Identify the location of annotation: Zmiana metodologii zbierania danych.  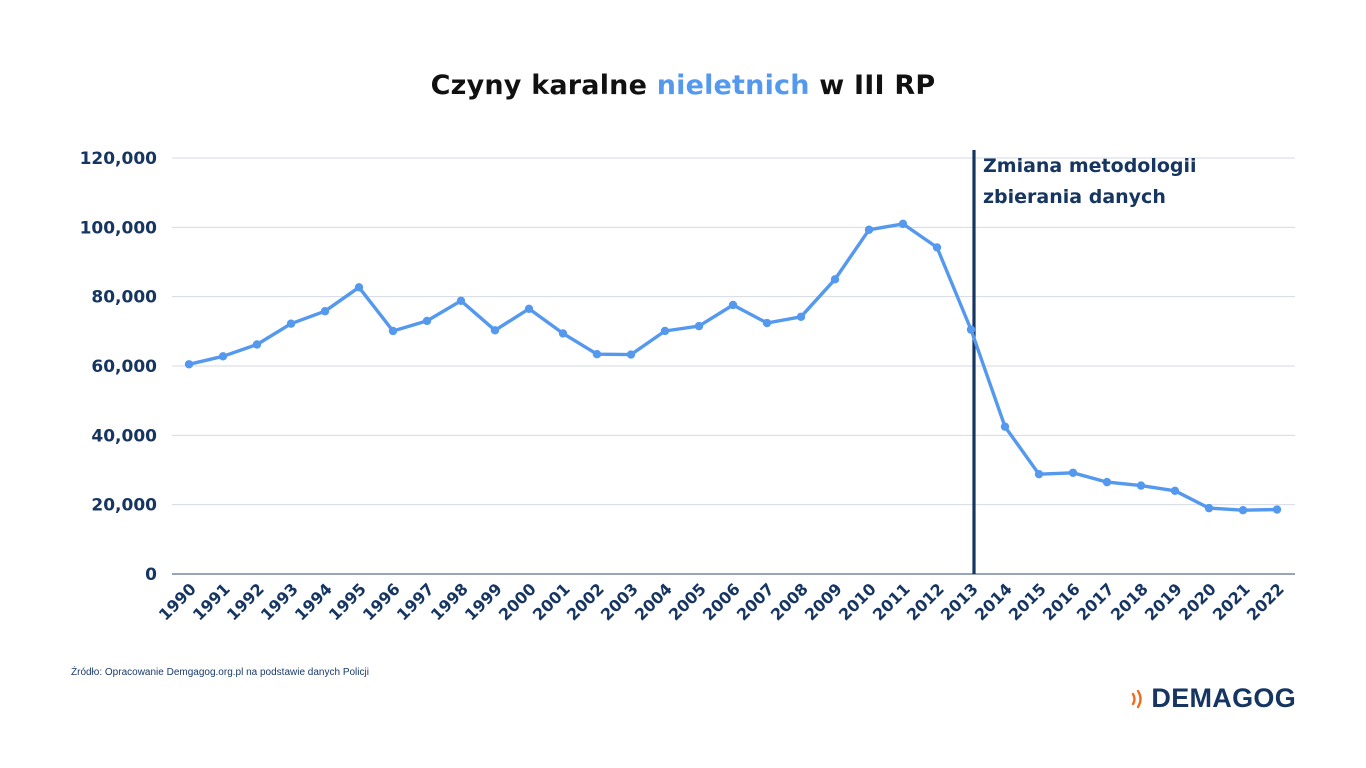
(1084, 362).